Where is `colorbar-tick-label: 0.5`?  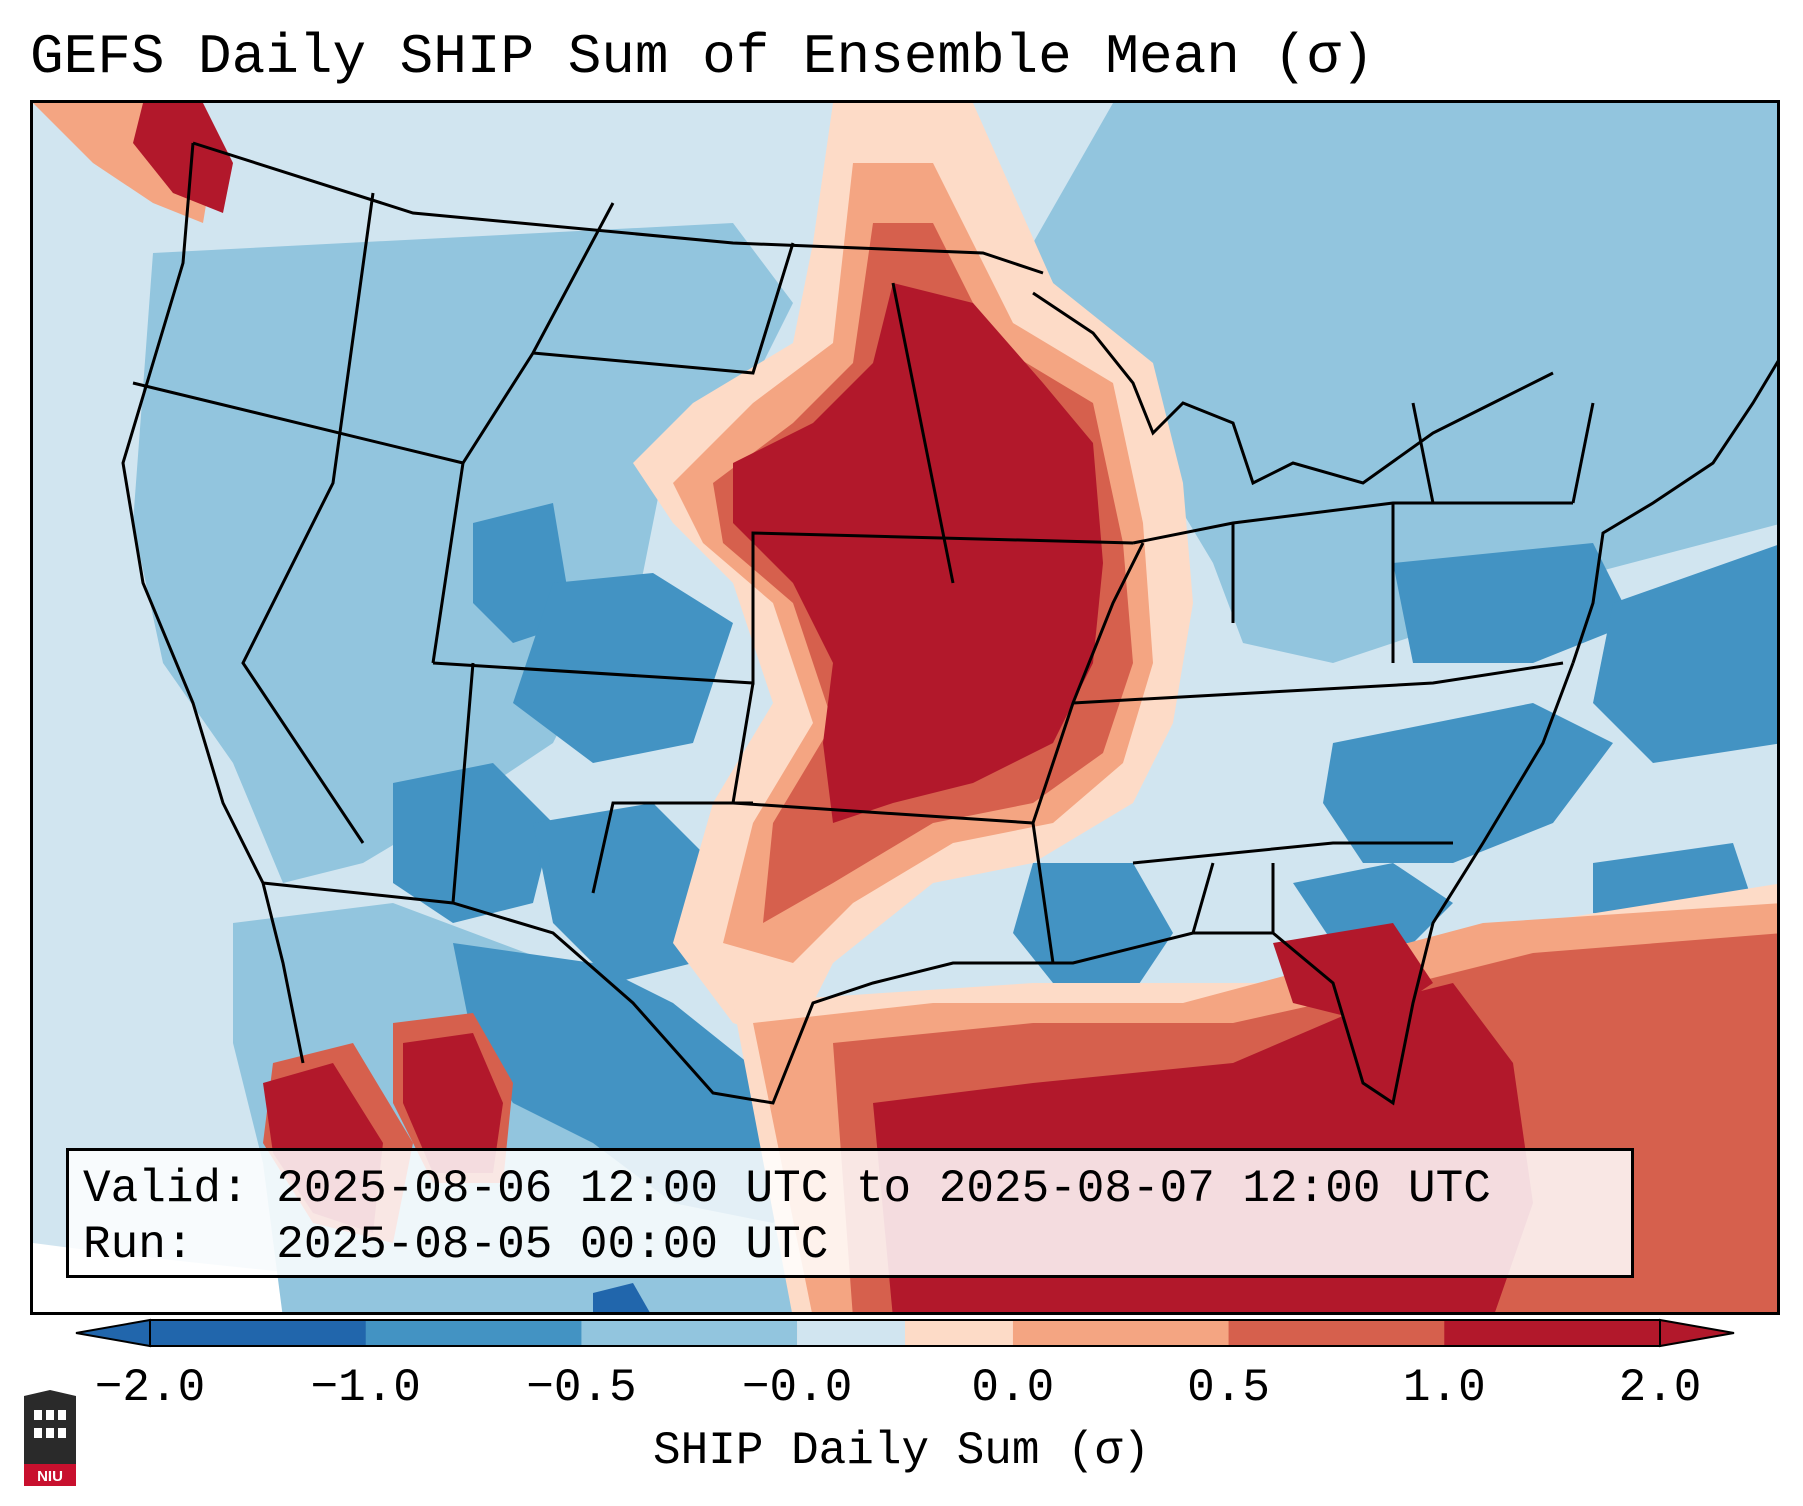 colorbar-tick-label: 0.5 is located at coordinates (1228, 1388).